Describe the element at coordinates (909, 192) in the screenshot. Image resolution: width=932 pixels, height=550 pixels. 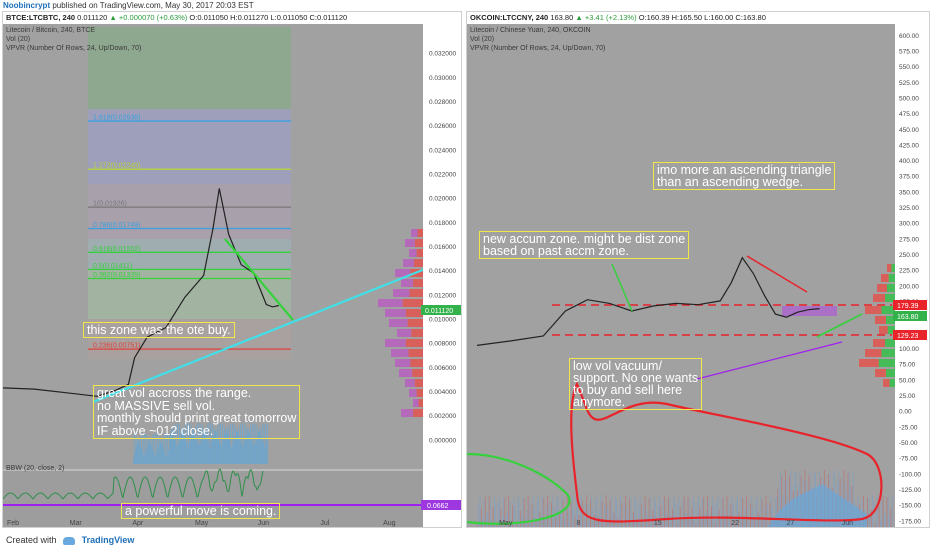
I see `y-tick-label: 350.00` at that location.